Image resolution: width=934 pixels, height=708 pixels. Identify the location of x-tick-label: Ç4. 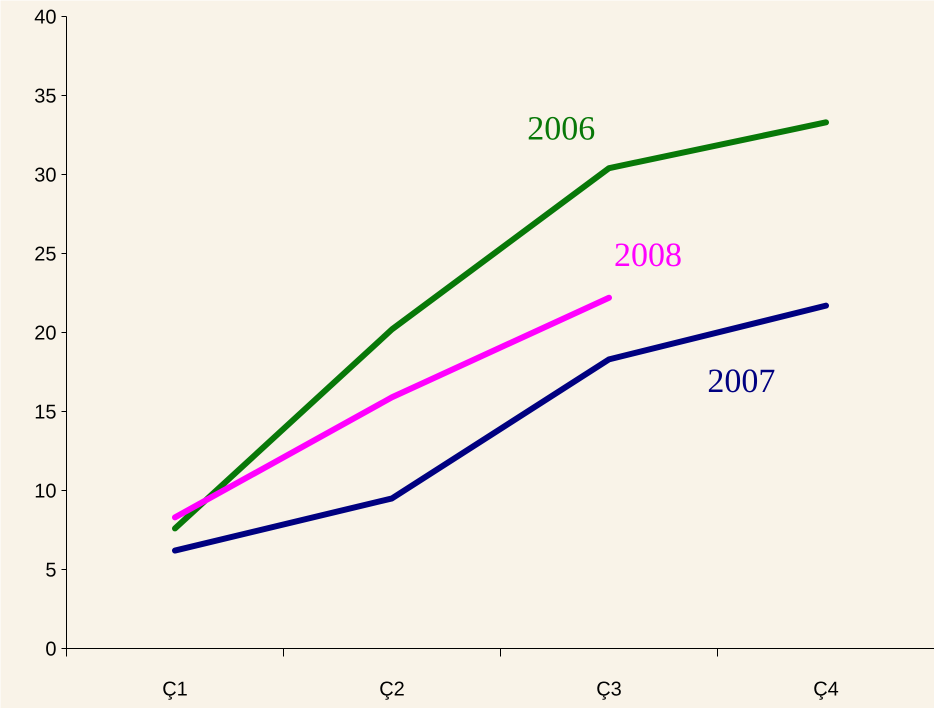
(826, 689).